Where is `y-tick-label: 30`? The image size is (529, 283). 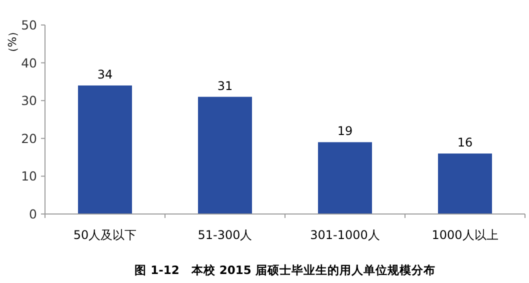
y-tick-label: 30 is located at coordinates (29, 100).